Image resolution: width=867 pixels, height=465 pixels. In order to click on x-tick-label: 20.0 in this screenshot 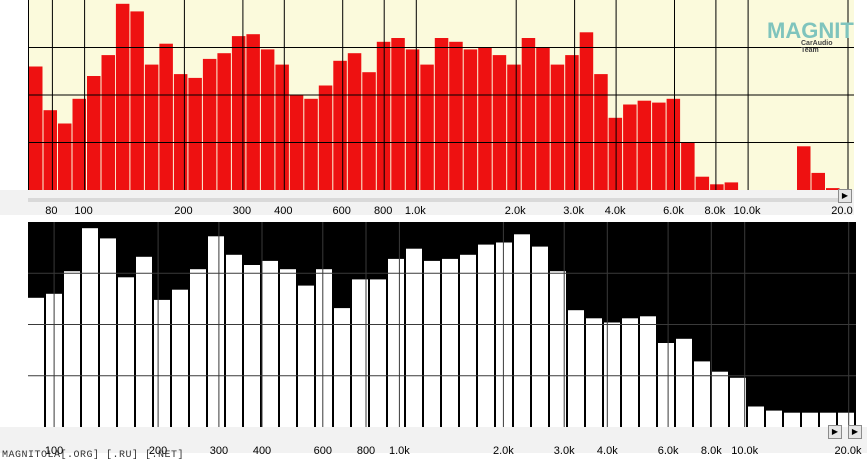, I will do `click(842, 210)`.